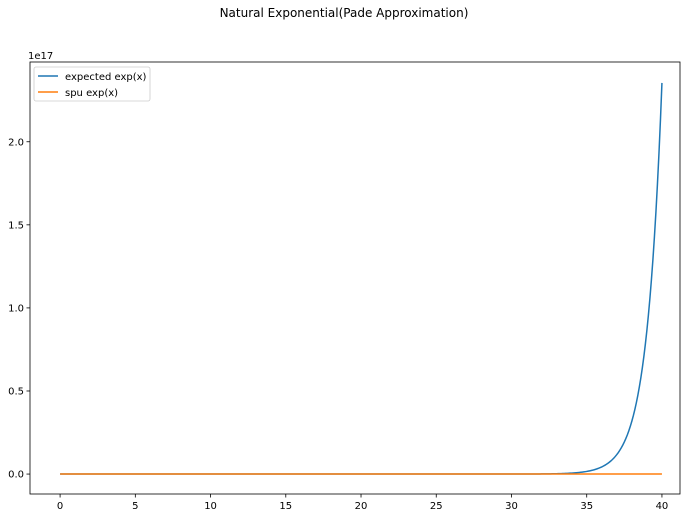 This screenshot has height=518, width=687. Describe the element at coordinates (40, 56) in the screenshot. I see `y-offset-label: 1e17` at that location.